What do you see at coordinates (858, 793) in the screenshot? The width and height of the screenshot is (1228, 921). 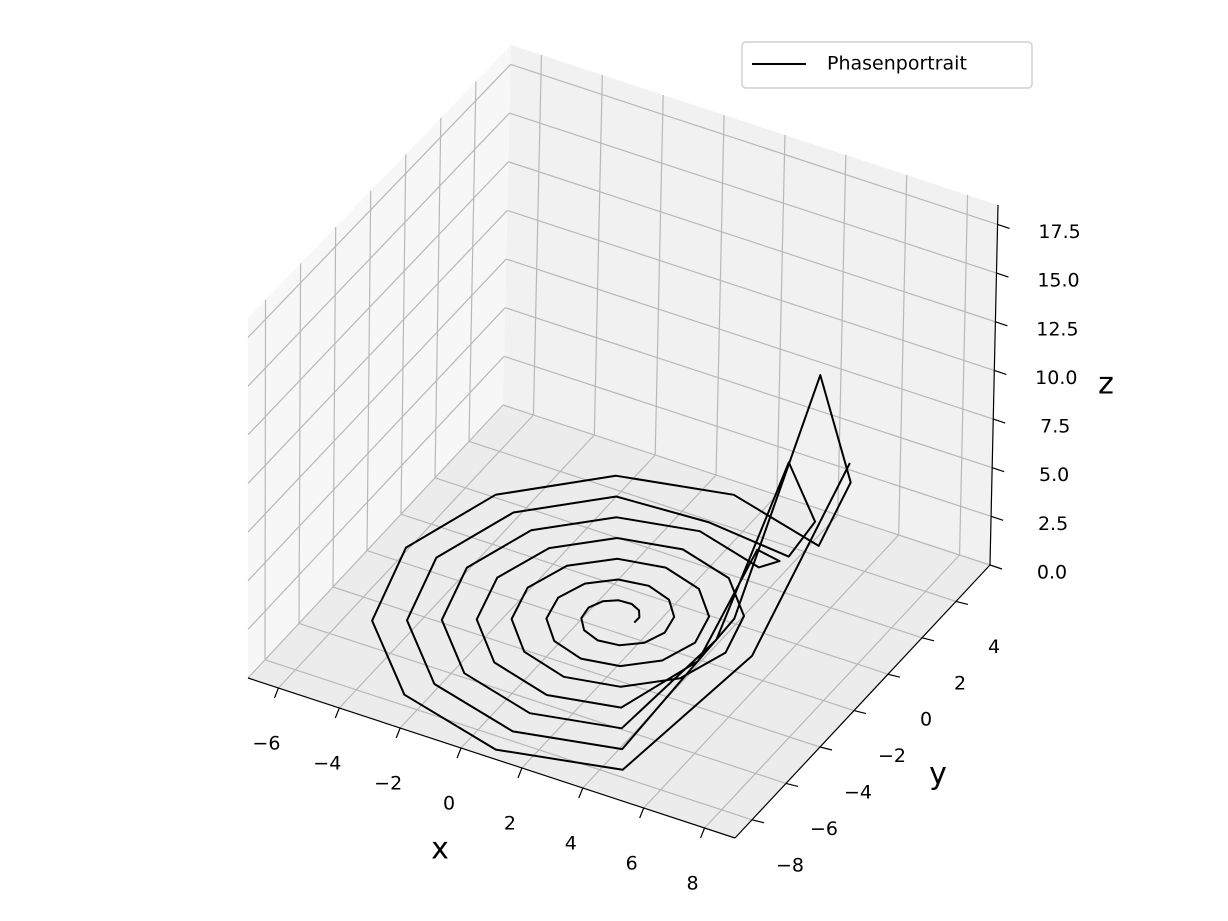 I see `y-tick-label: −4` at bounding box center [858, 793].